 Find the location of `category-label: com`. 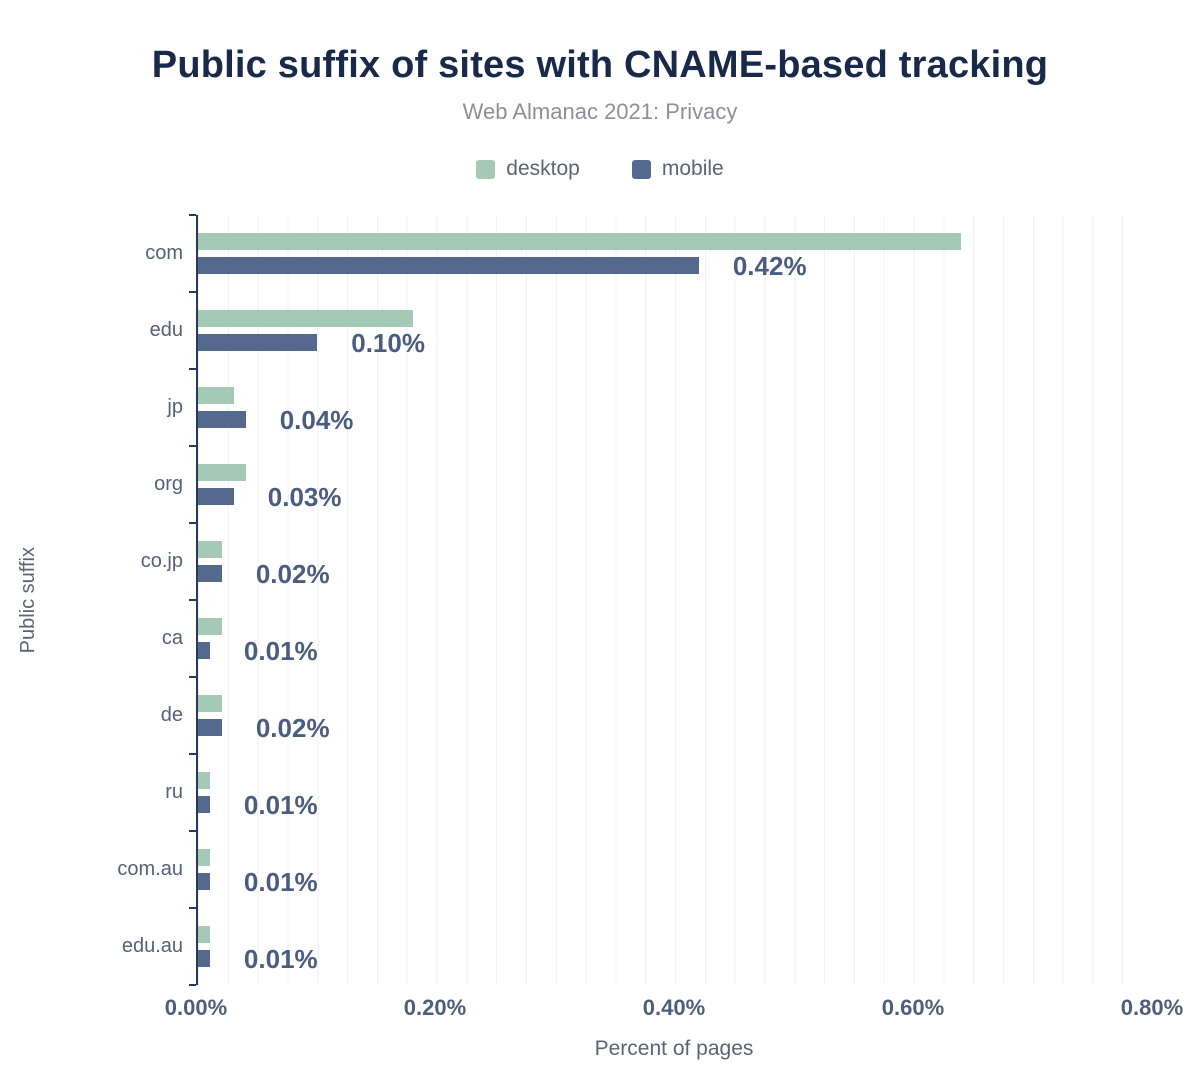

category-label: com is located at coordinates (164, 253).